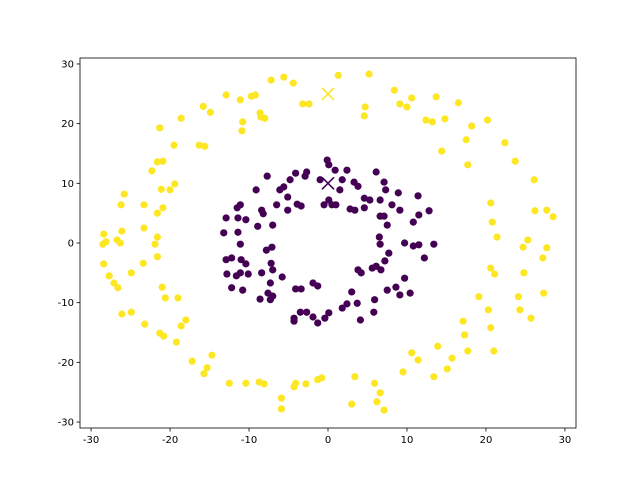  What do you see at coordinates (249, 440) in the screenshot?
I see `x-tick-label: -10` at bounding box center [249, 440].